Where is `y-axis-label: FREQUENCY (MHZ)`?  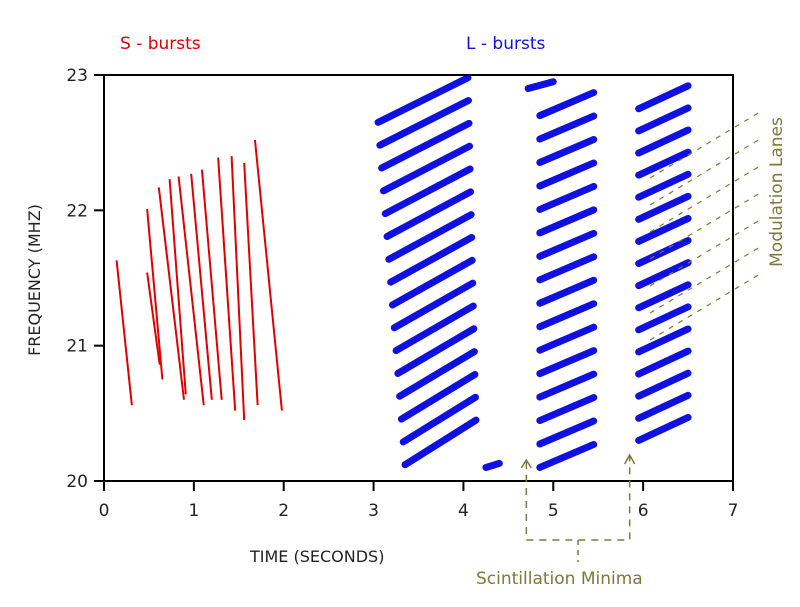 y-axis-label: FREQUENCY (MHZ) is located at coordinates (34, 280).